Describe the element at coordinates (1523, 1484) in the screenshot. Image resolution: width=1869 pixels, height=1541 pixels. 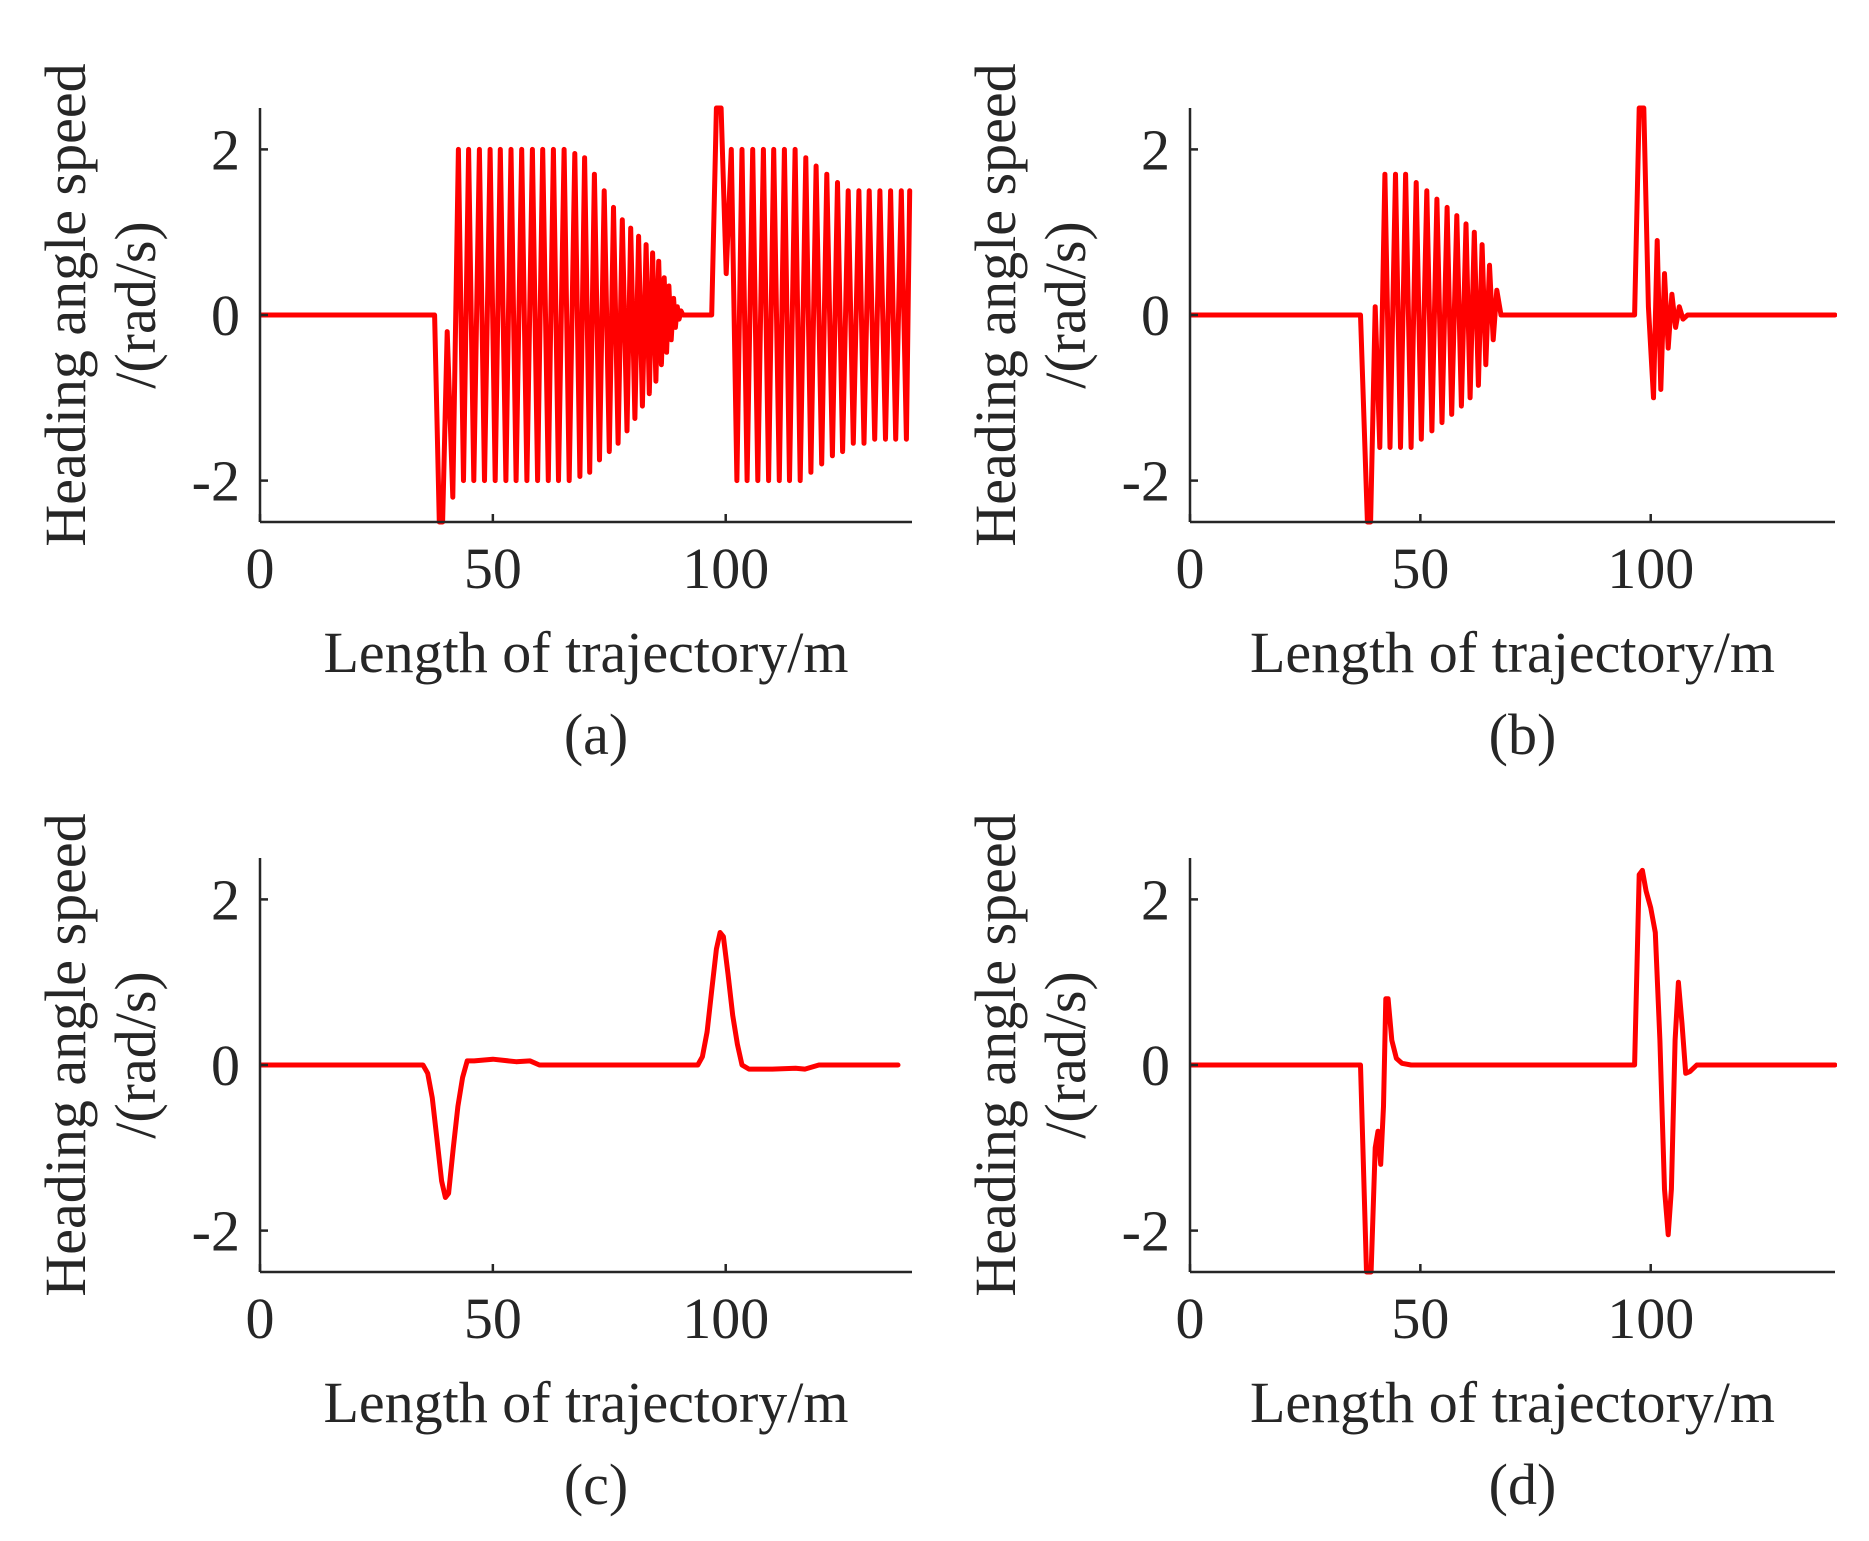
I see `panel-caption: (d)` at that location.